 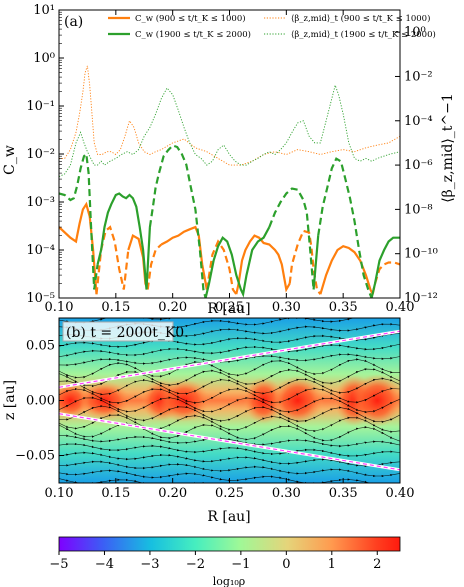 What do you see at coordinates (377, 564) in the screenshot?
I see `colorbar-tick-label: 2` at bounding box center [377, 564].